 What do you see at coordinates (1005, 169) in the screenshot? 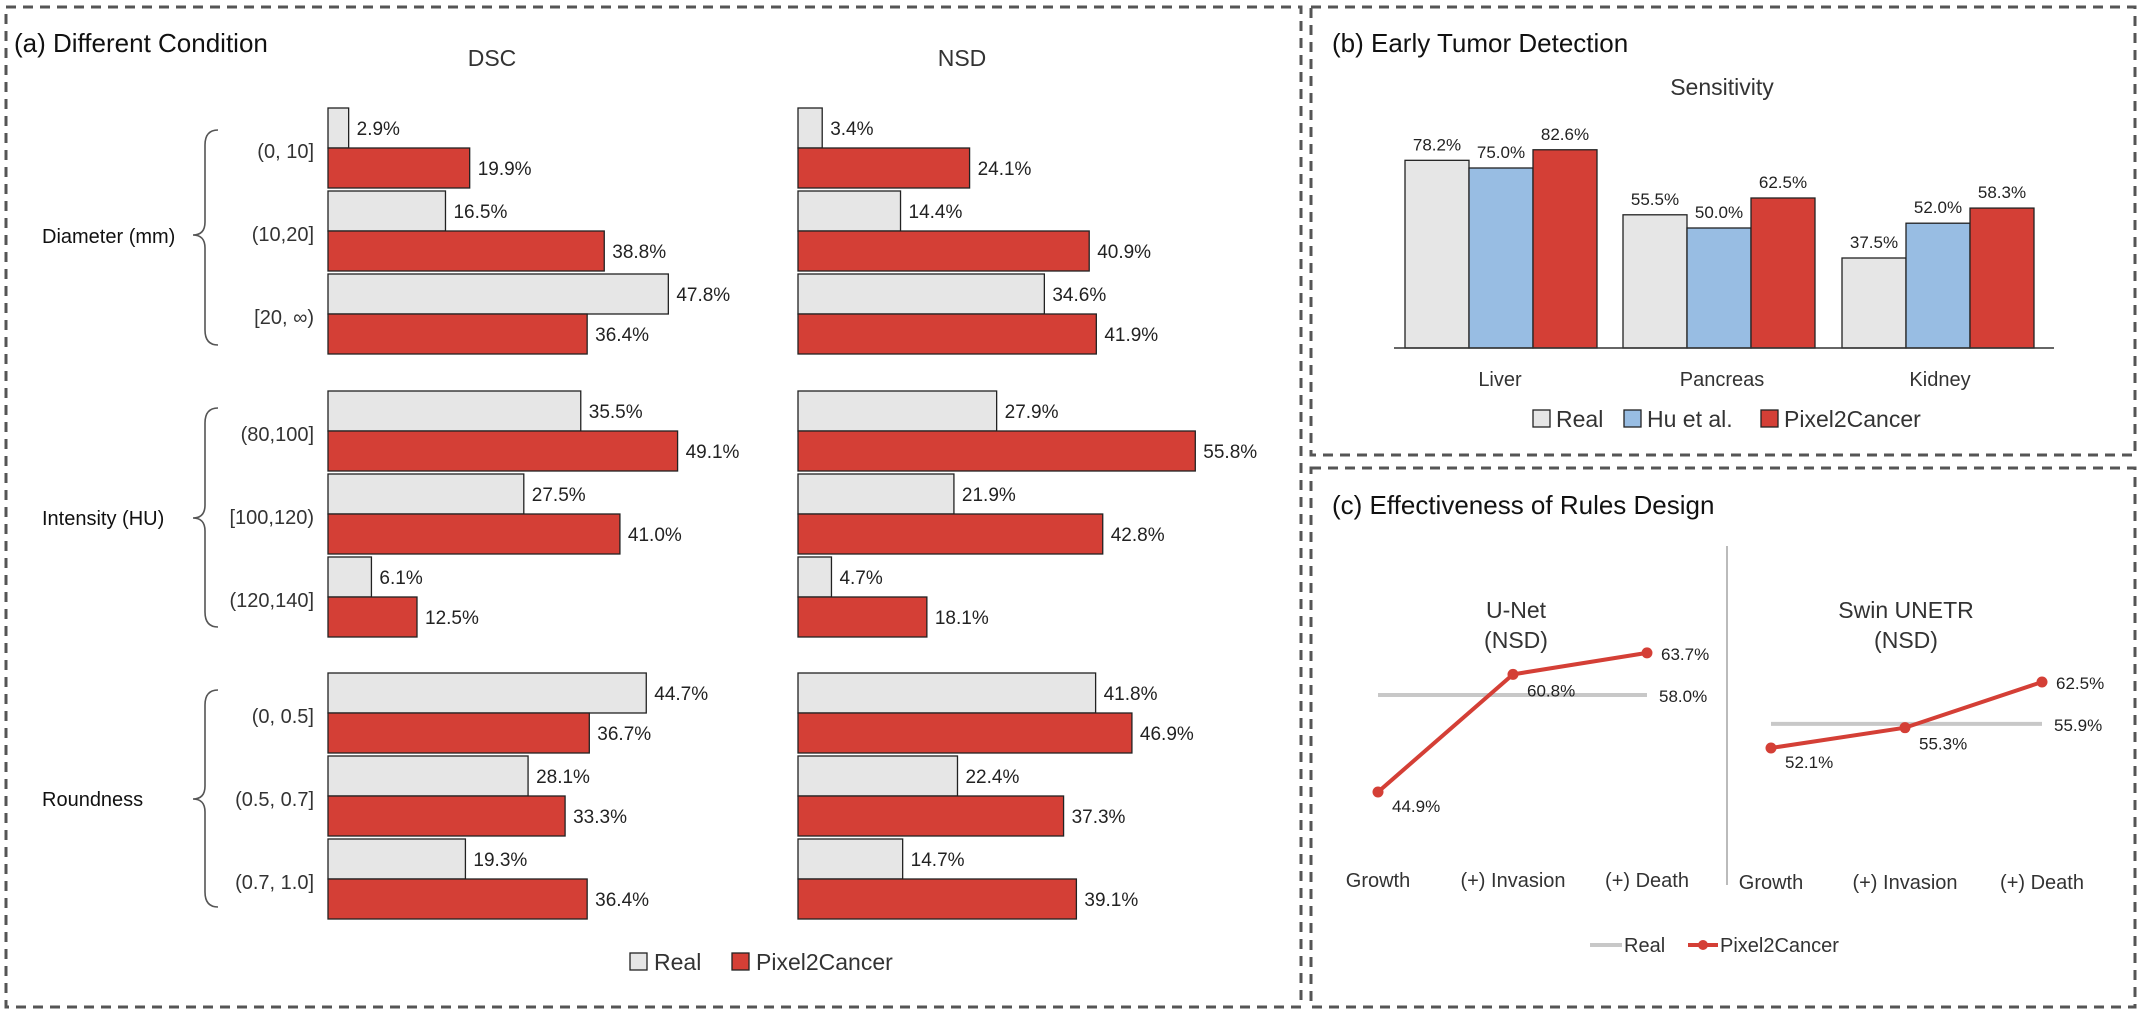
I see `data-label: 24.1%` at bounding box center [1005, 169].